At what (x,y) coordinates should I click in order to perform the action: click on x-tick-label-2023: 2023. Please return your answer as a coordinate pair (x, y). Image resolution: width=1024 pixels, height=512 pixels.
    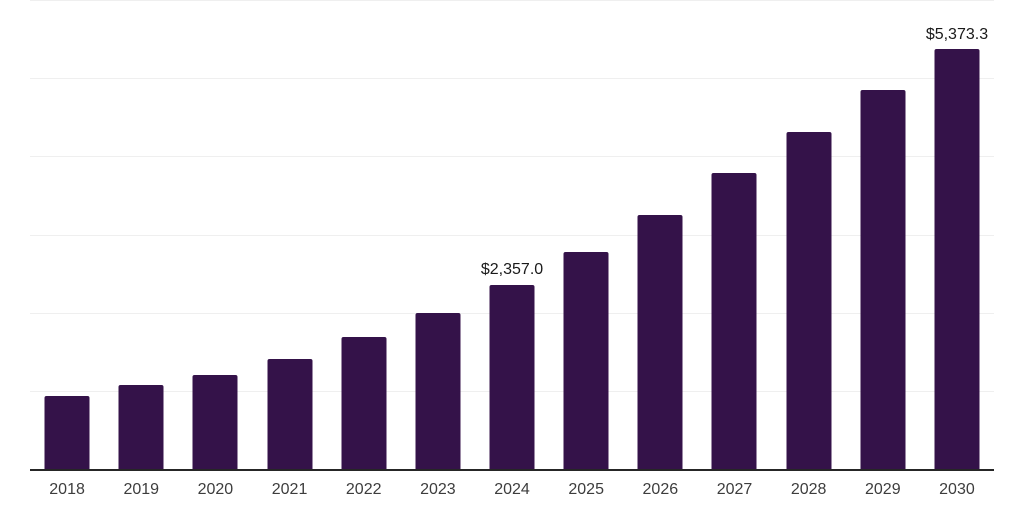
    Looking at the image, I should click on (438, 489).